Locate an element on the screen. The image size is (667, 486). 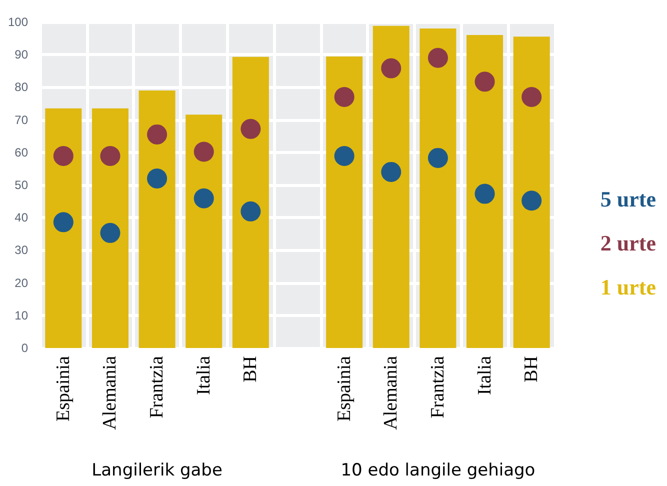
text: Langilerik gabe is located at coordinates (157, 470).